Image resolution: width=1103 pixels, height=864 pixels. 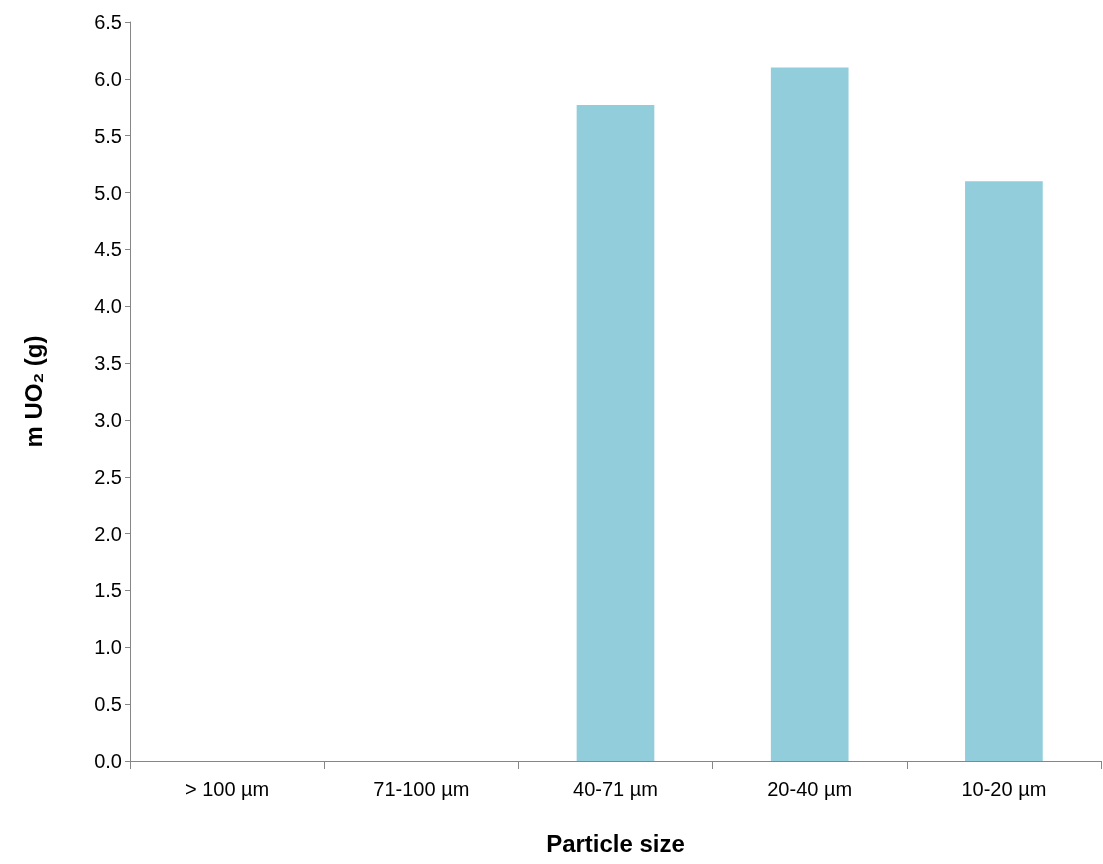 I want to click on y-tick-label: 6.0, so click(x=108, y=78).